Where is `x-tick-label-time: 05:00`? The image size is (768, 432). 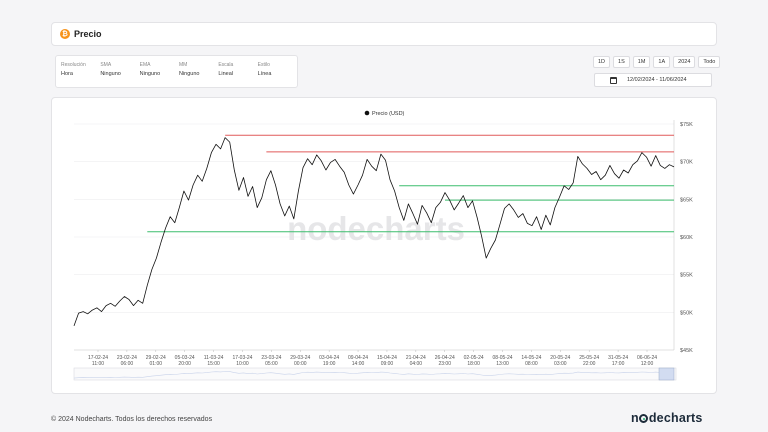 x-tick-label-time: 05:00 is located at coordinates (271, 364).